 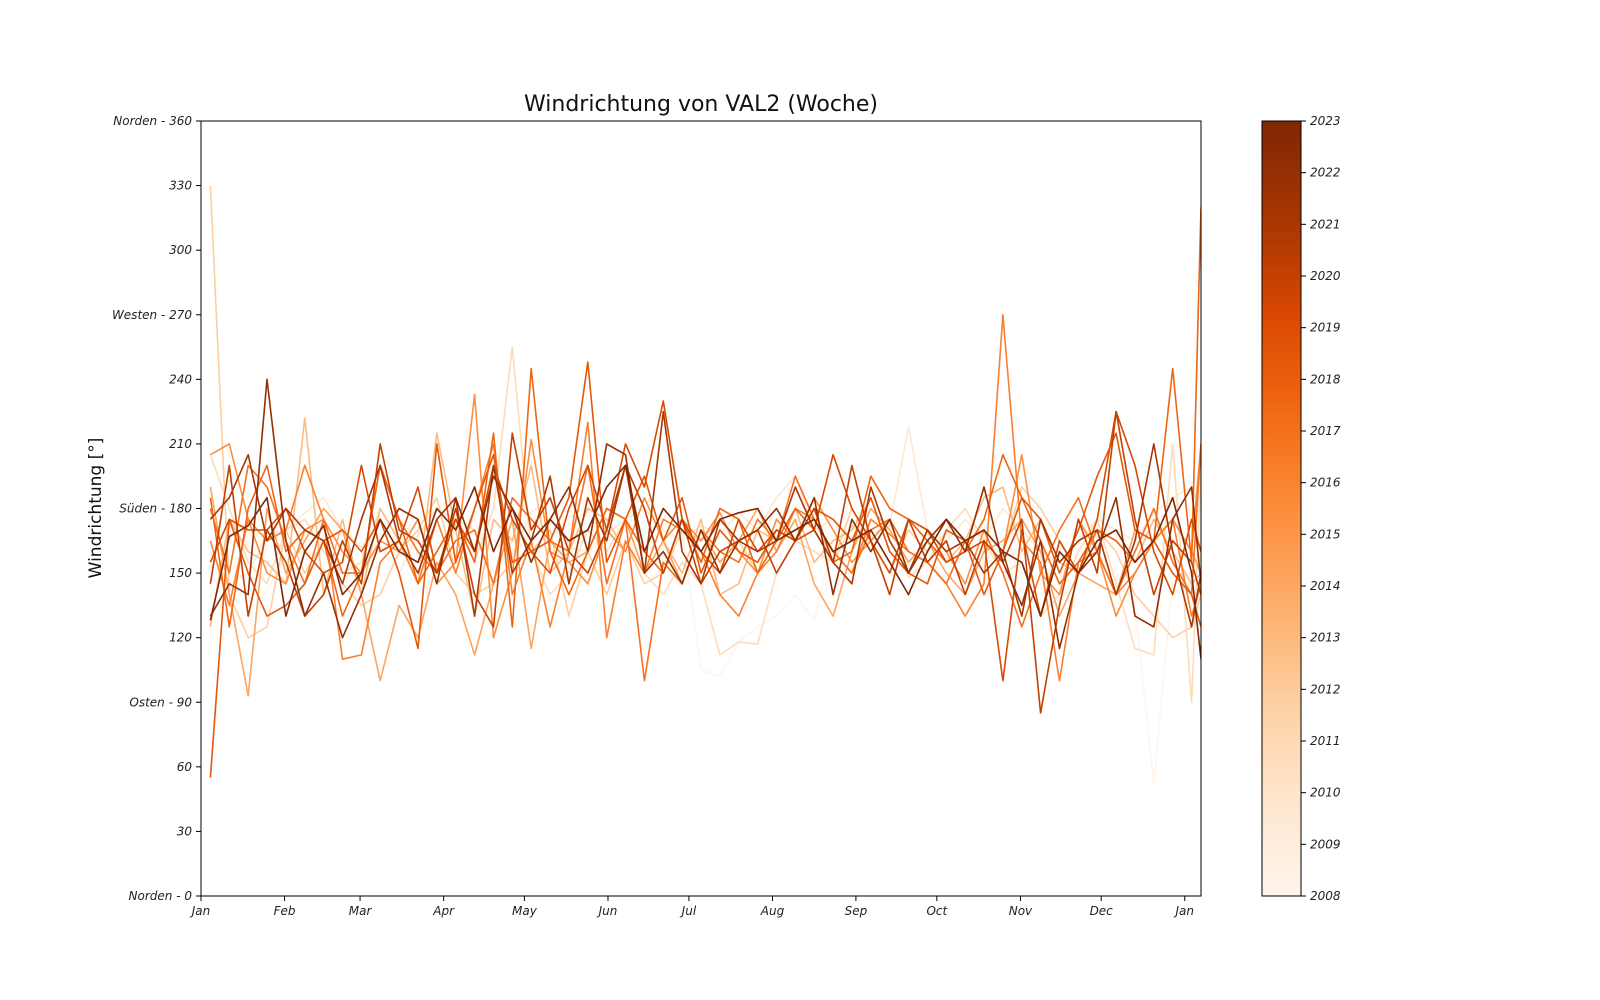 What do you see at coordinates (152, 121) in the screenshot?
I see `y-tick-label: Norden - 360` at bounding box center [152, 121].